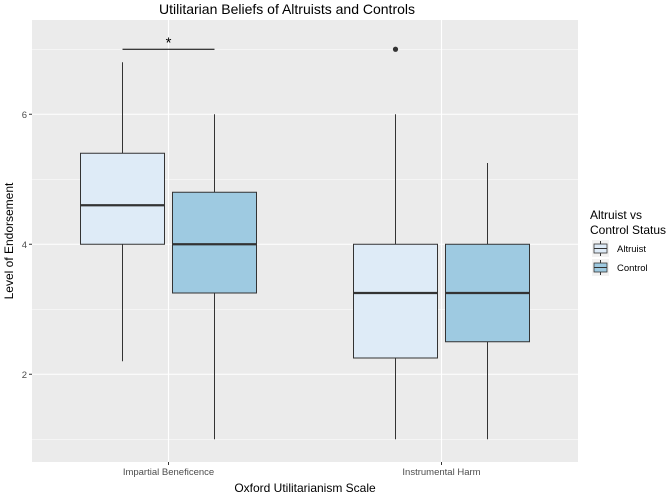 The height and width of the screenshot is (494, 669). Describe the element at coordinates (24, 375) in the screenshot. I see `y-tick-label: 2` at that location.